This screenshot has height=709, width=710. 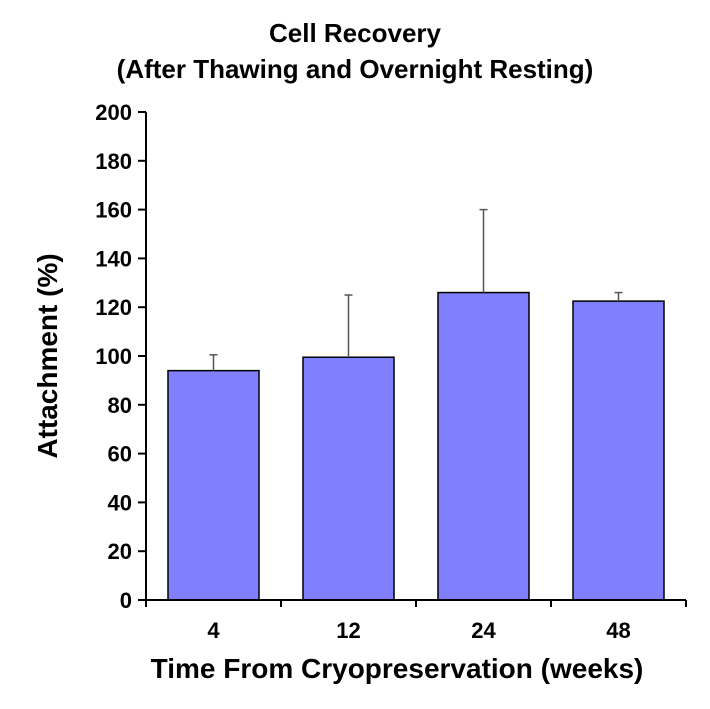 I want to click on y-tick-label: 160, so click(x=113, y=210).